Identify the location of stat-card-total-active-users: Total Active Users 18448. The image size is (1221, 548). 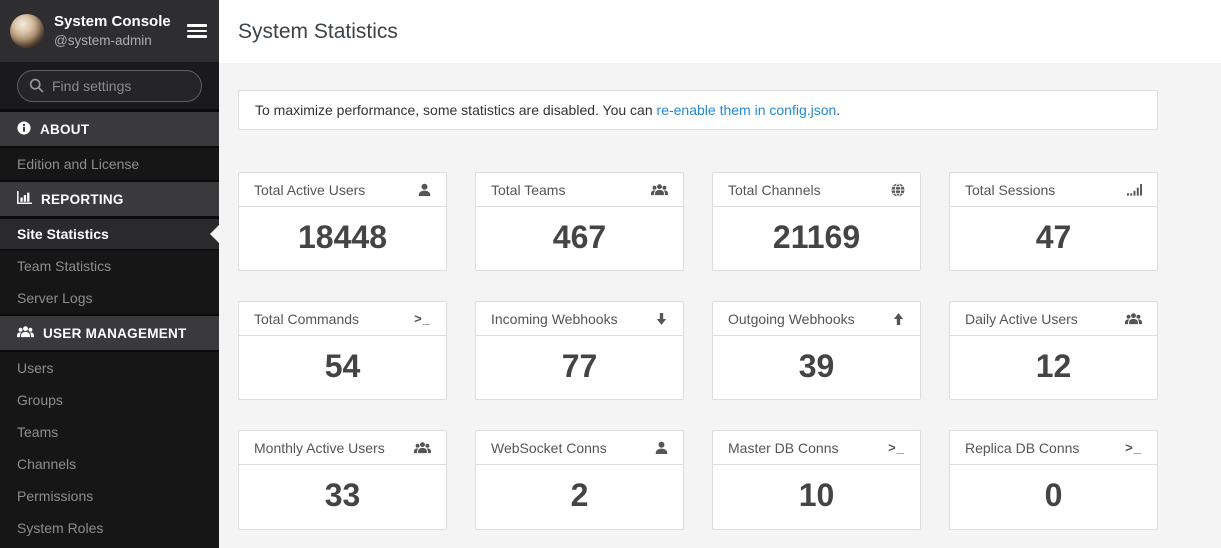
(342, 222).